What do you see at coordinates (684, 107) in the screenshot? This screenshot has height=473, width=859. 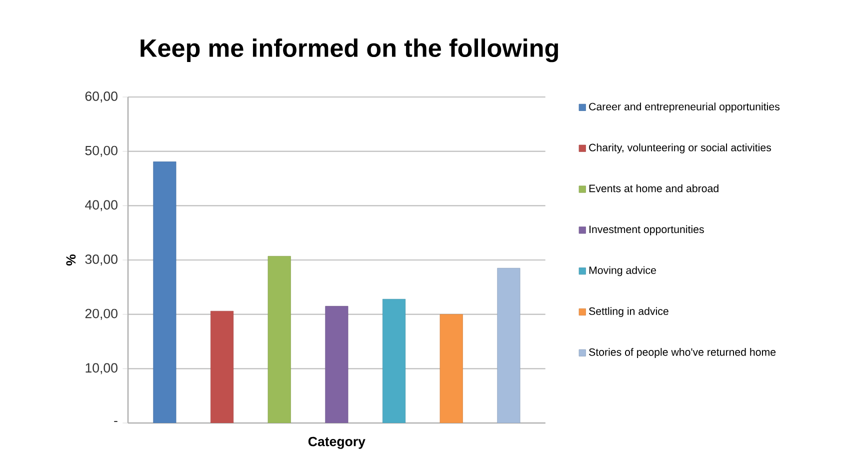 I see `legend-label: Career and entrepreneurial opportunities` at bounding box center [684, 107].